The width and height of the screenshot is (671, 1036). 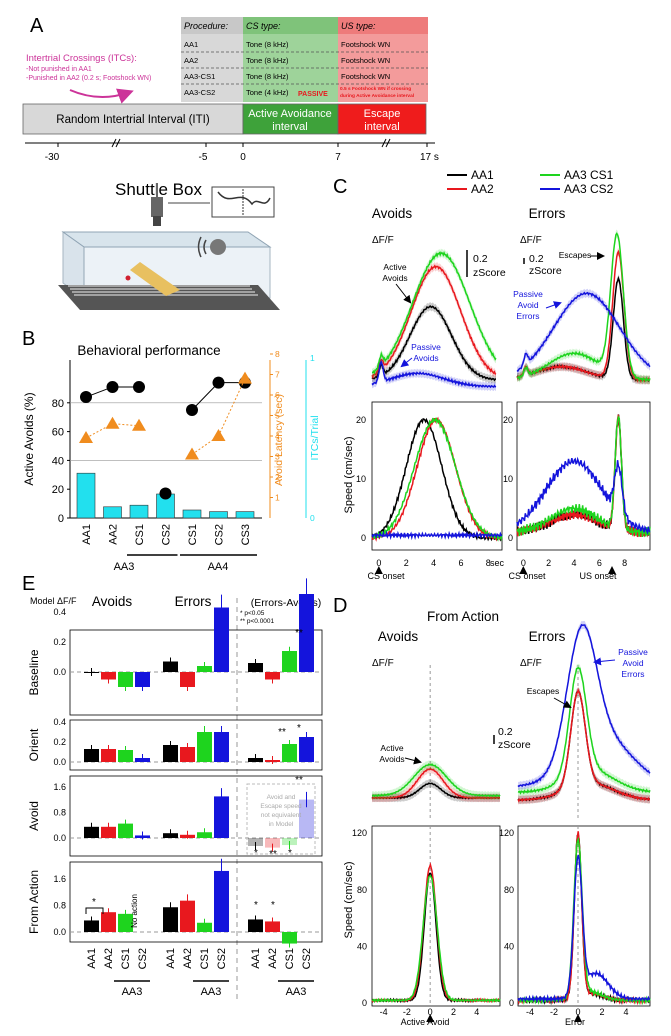 I want to click on aa-interval-box, so click(x=290, y=119).